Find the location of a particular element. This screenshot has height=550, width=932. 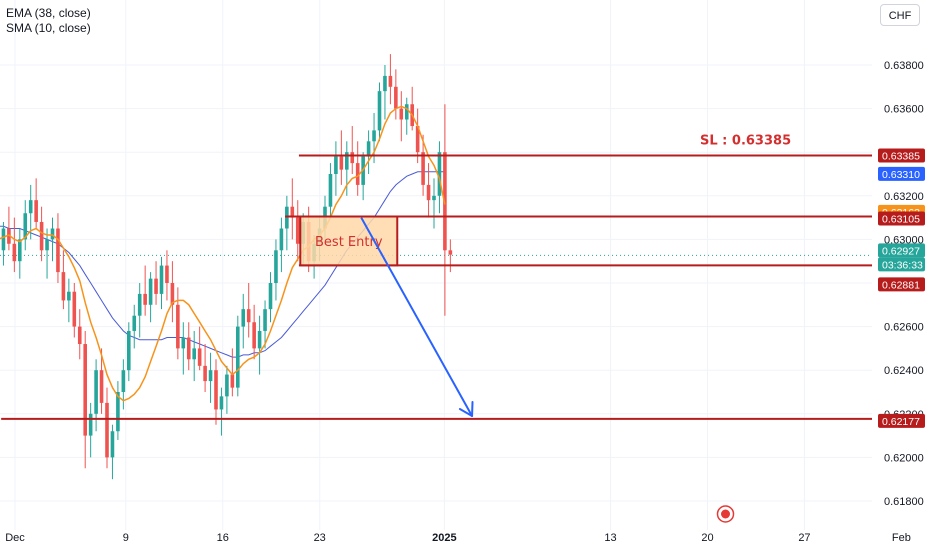

price-tag-label: 0.63385 is located at coordinates (901, 156).